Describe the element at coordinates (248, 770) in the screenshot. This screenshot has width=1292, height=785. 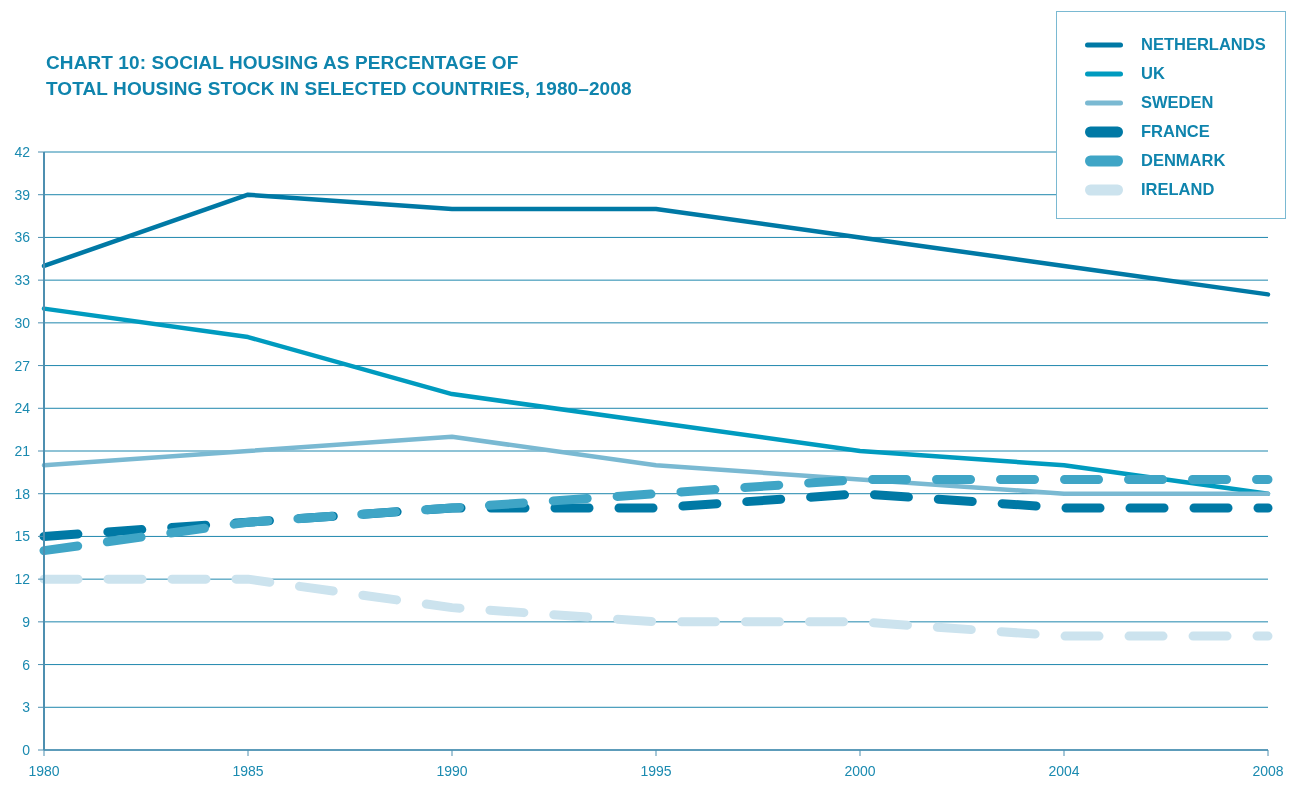
I see `x-tick-label: 1985` at that location.